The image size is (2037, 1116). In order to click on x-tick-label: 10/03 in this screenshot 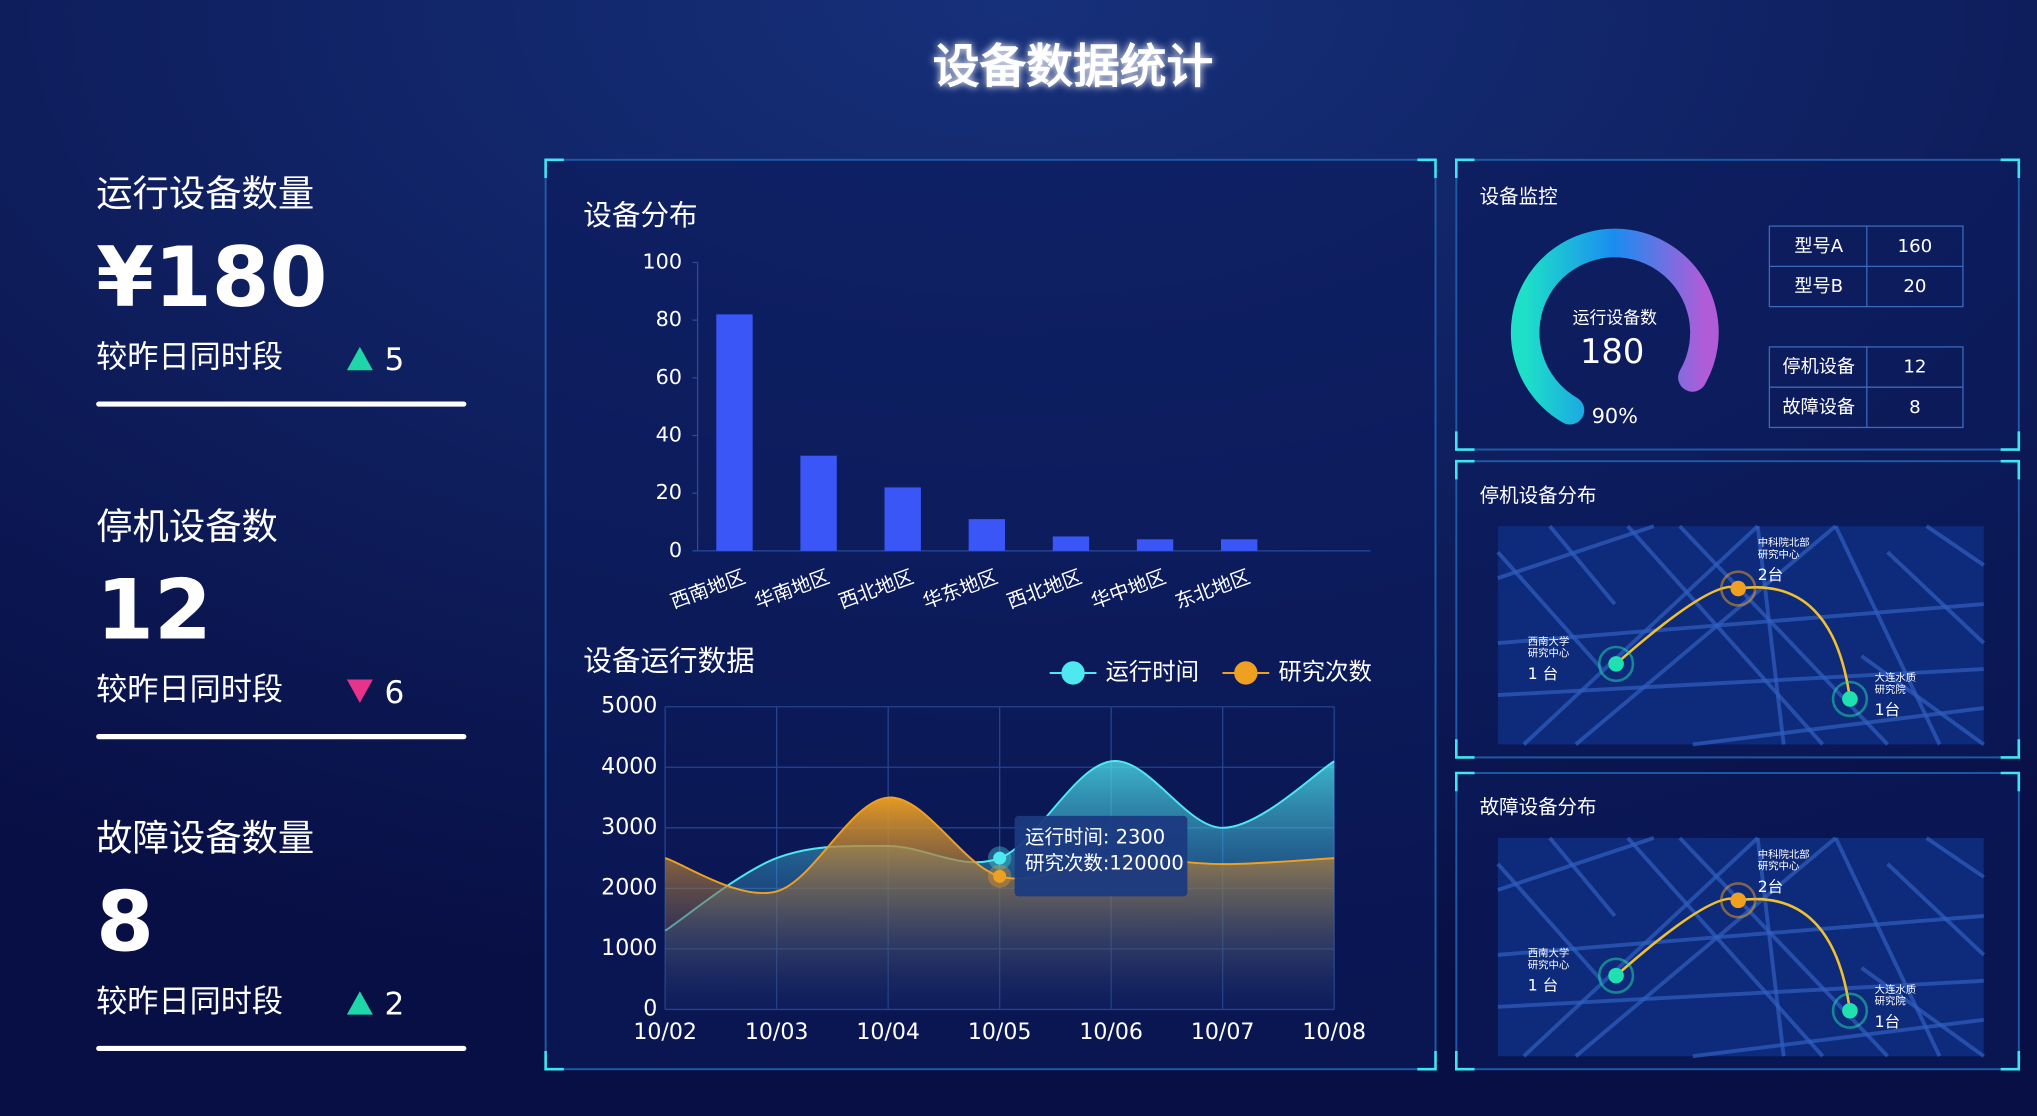, I will do `click(777, 1032)`.